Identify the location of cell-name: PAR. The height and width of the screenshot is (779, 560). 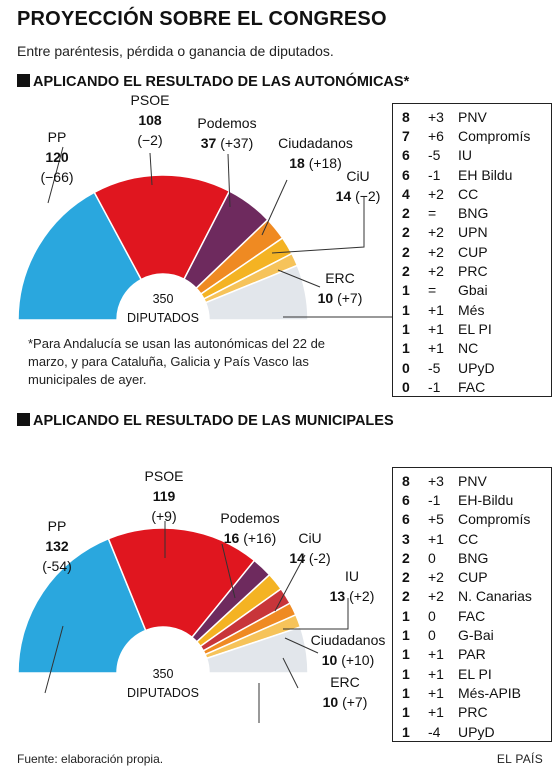
(472, 654).